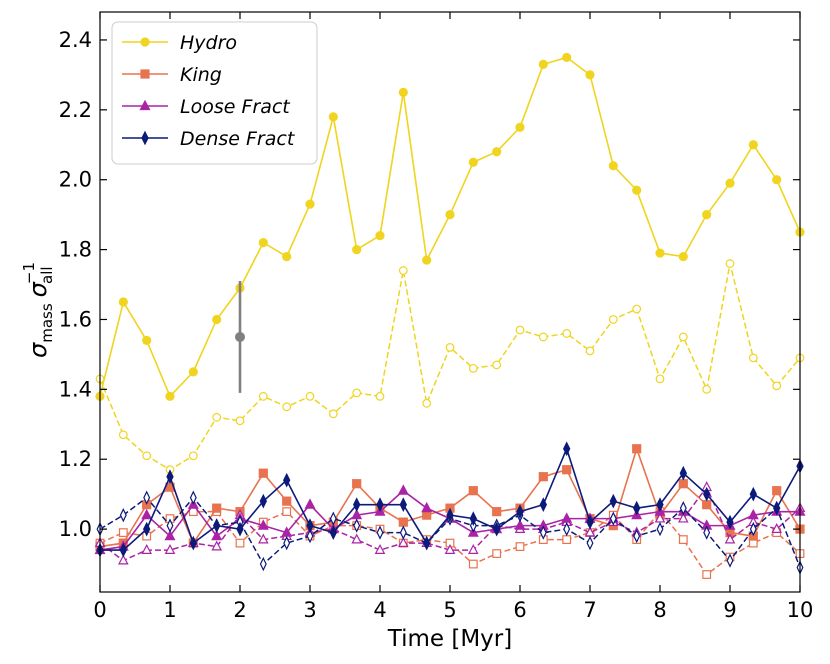 The image size is (830, 664). Describe the element at coordinates (449, 639) in the screenshot. I see `x-axis-label: Time [Myr]` at that location.